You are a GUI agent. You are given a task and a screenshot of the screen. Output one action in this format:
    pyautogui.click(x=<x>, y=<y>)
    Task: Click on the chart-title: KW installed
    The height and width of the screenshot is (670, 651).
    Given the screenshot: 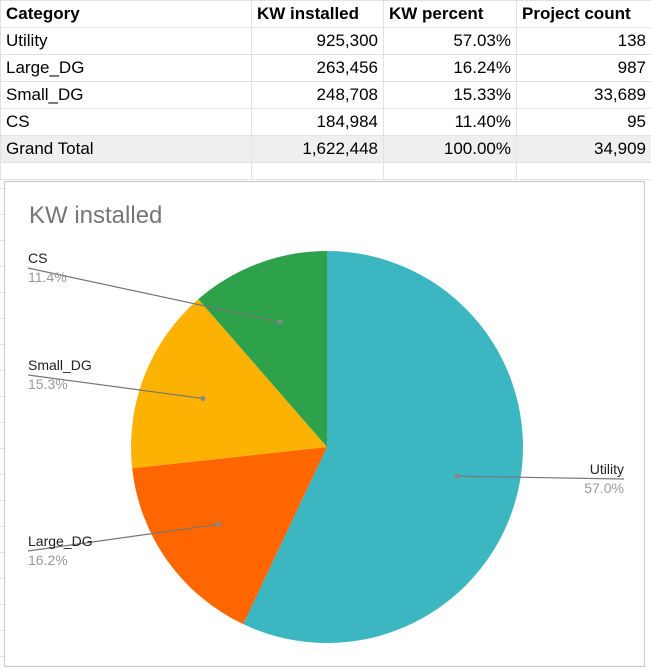 What is the action you would take?
    pyautogui.click(x=96, y=215)
    